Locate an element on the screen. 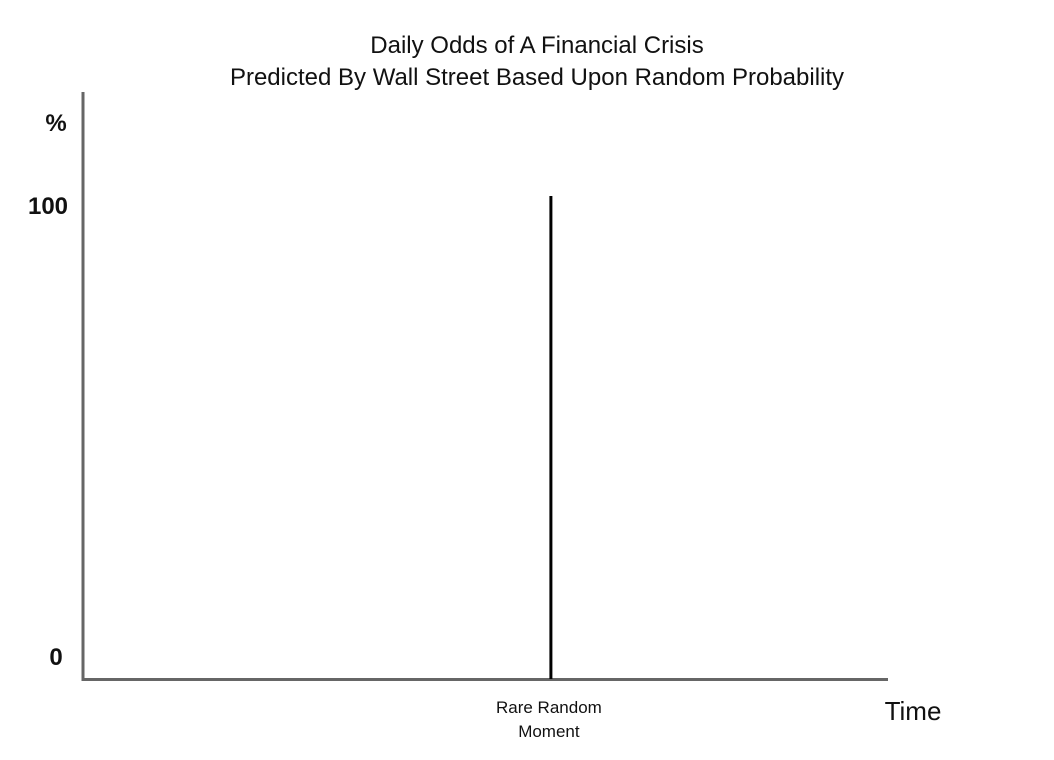  spike-annotation-line-2: Moment is located at coordinates (549, 731).